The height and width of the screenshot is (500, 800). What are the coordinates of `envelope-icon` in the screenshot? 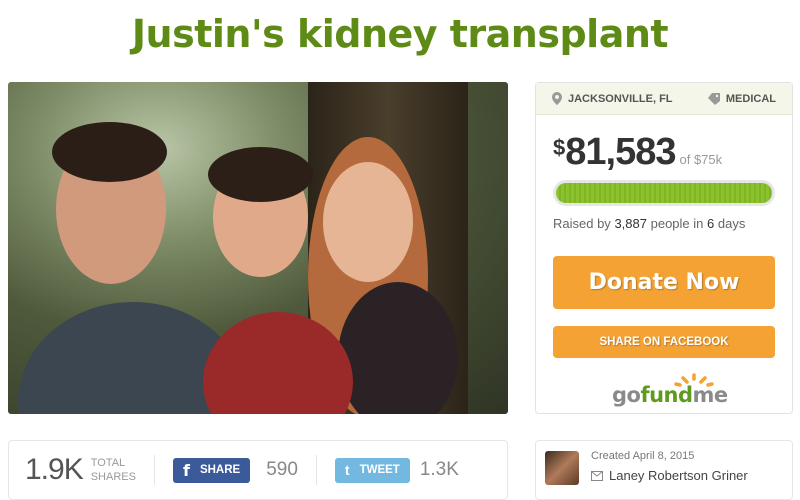 It's located at (597, 475).